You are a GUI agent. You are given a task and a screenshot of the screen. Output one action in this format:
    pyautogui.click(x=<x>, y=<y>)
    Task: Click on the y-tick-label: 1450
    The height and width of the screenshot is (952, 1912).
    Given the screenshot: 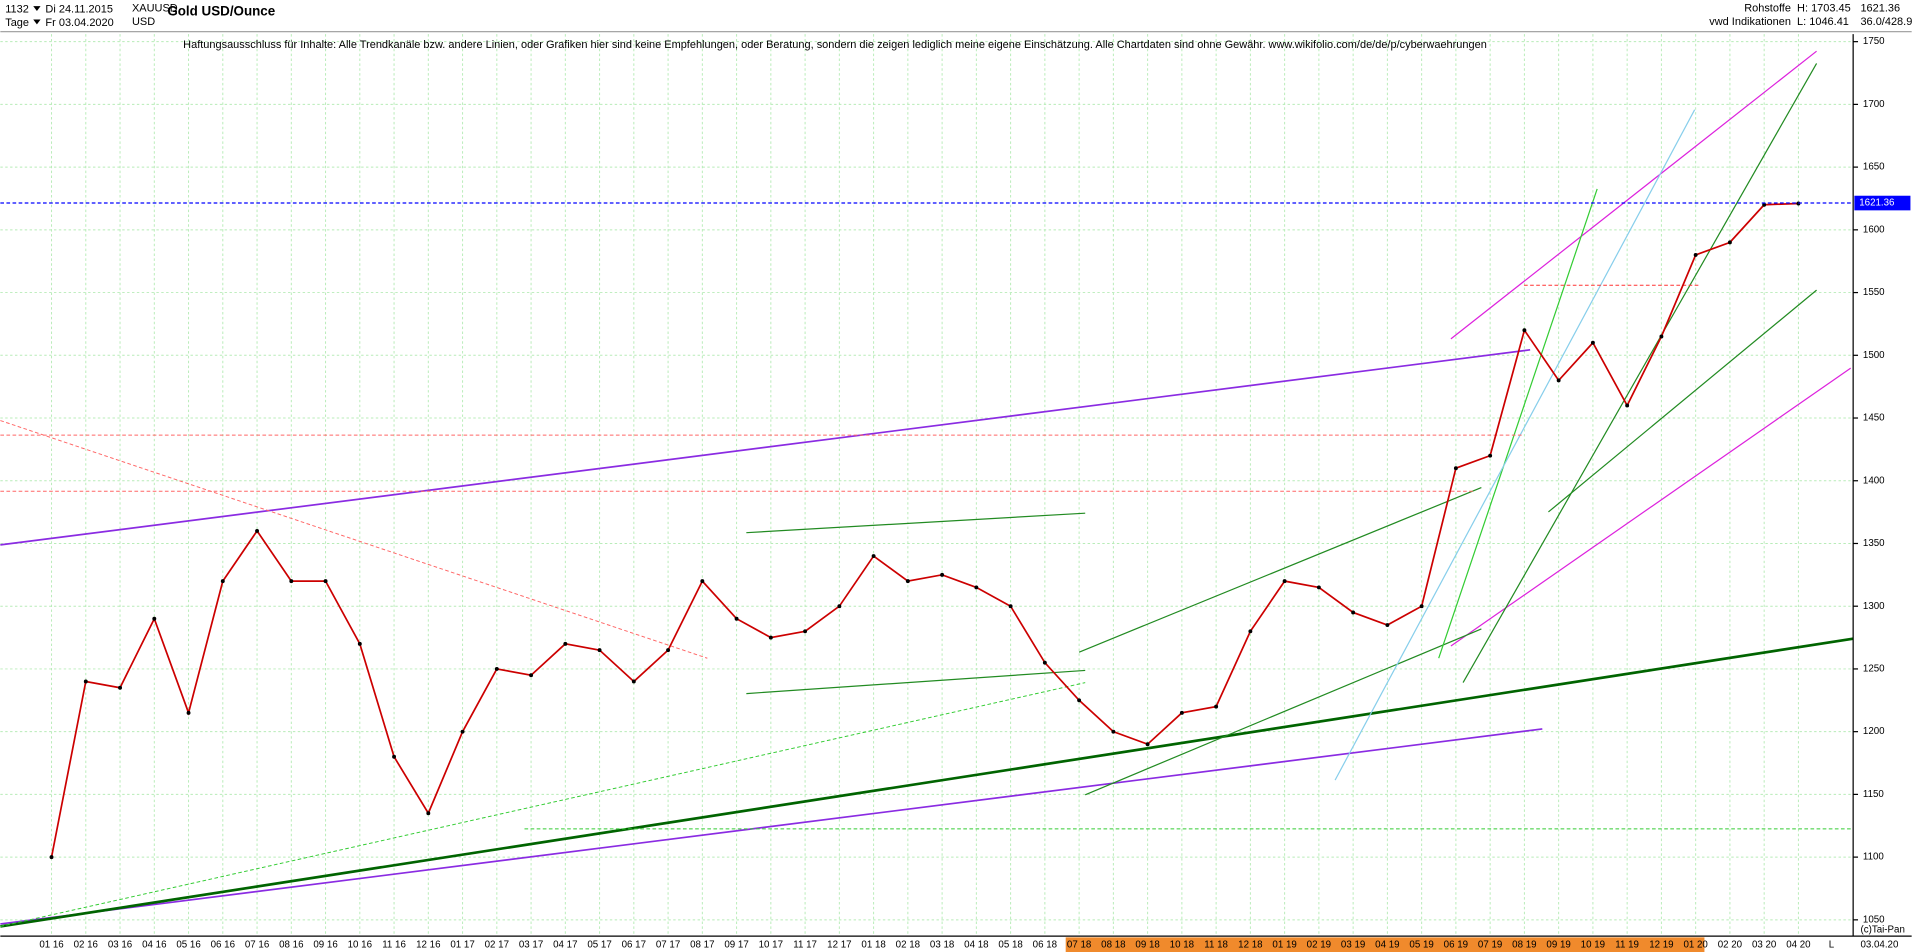 What is the action you would take?
    pyautogui.click(x=1874, y=418)
    